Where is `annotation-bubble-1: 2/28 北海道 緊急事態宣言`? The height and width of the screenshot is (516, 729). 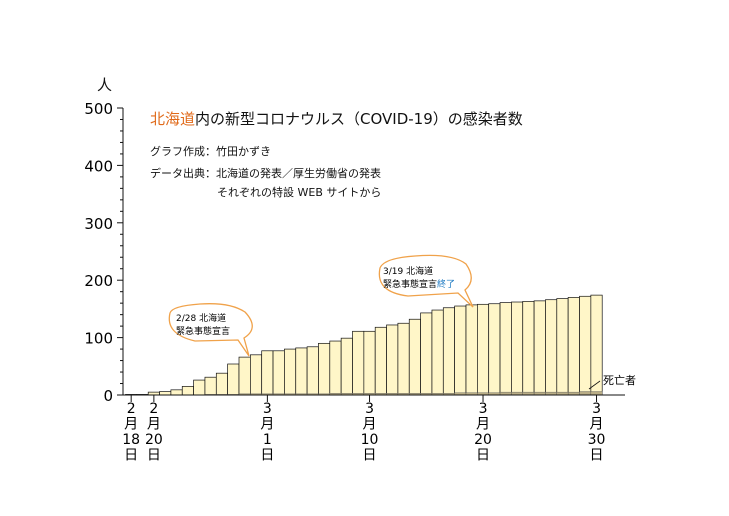 annotation-bubble-1: 2/28 北海道 緊急事態宣言 is located at coordinates (210, 330).